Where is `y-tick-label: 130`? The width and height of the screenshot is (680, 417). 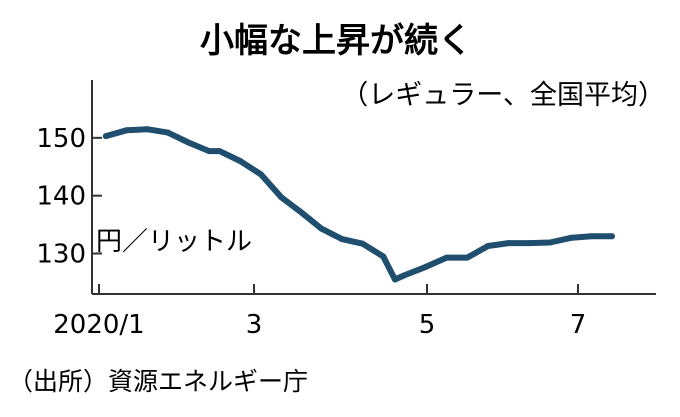
y-tick-label: 130 is located at coordinates (61, 255).